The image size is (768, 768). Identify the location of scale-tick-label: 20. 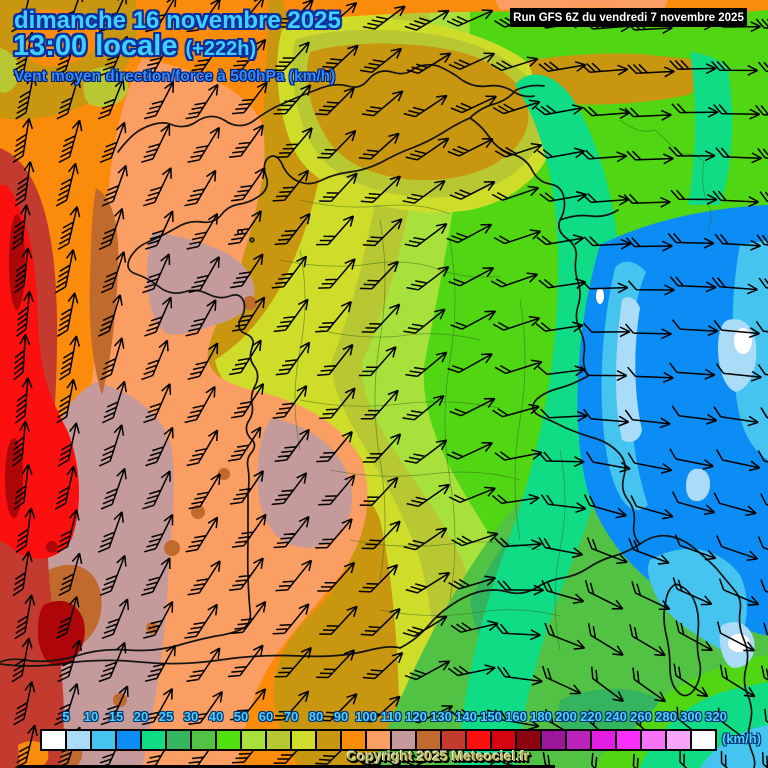
(141, 716).